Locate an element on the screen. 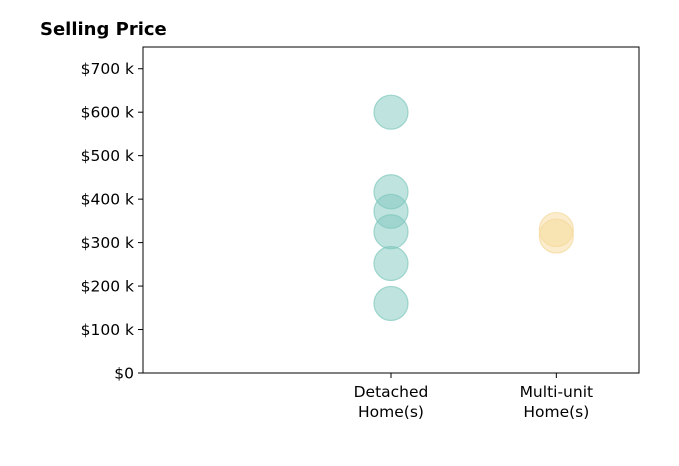 The height and width of the screenshot is (466, 679). data-points is located at coordinates (473, 208).